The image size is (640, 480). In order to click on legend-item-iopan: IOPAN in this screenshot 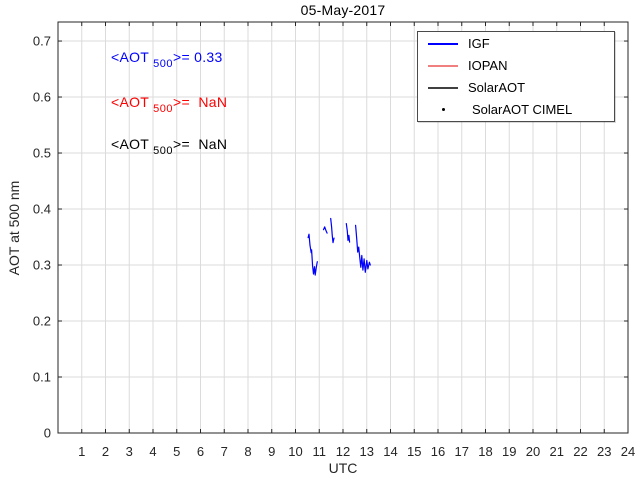, I will do `click(516, 66)`.